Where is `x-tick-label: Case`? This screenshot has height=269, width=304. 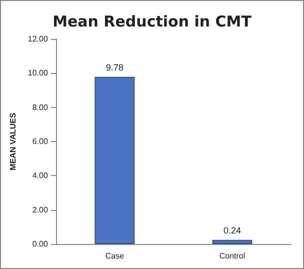 x-tick-label: Case is located at coordinates (115, 256).